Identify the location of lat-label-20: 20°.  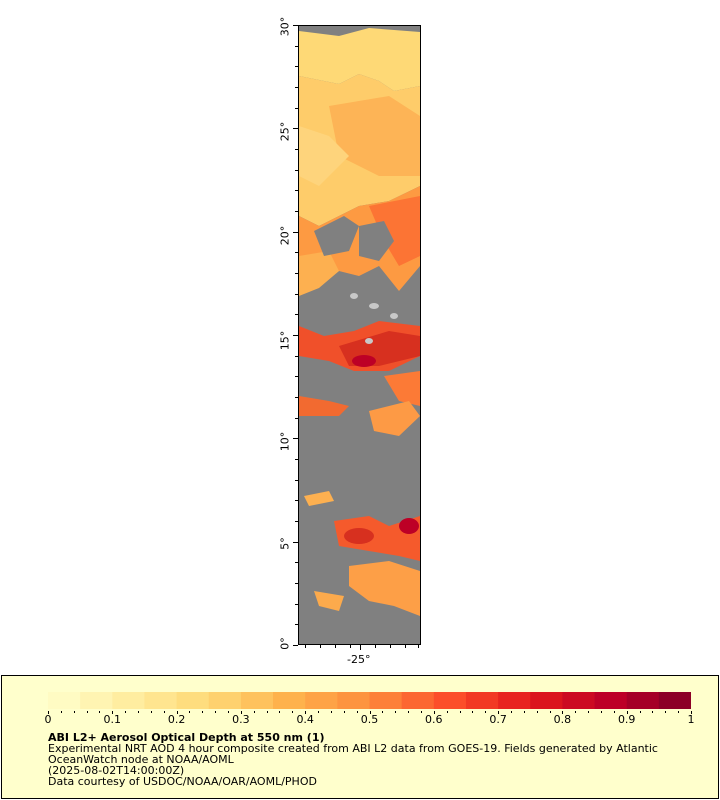
(285, 235).